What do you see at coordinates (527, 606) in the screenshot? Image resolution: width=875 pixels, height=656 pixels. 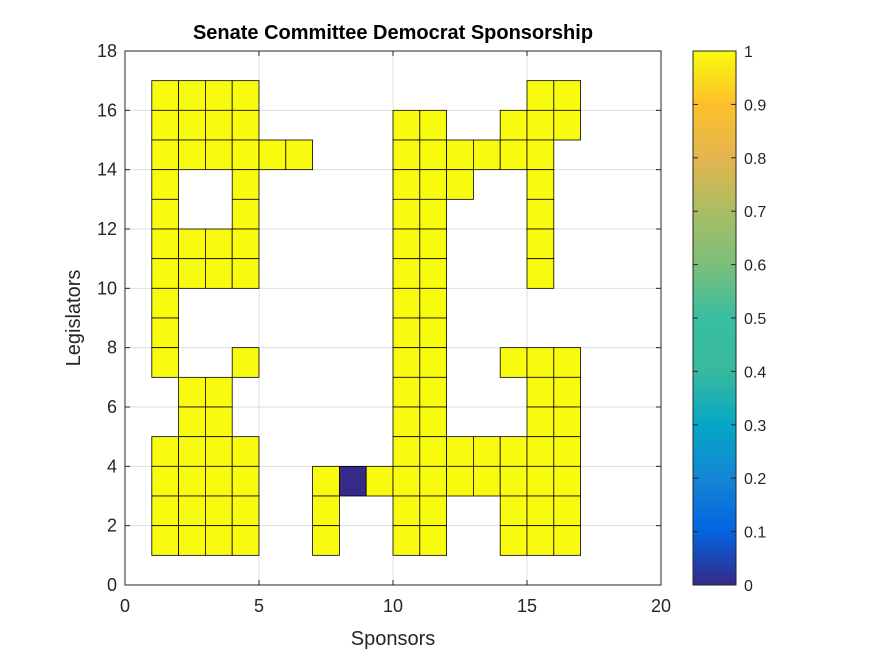 I see `x-tick-label: 15` at bounding box center [527, 606].